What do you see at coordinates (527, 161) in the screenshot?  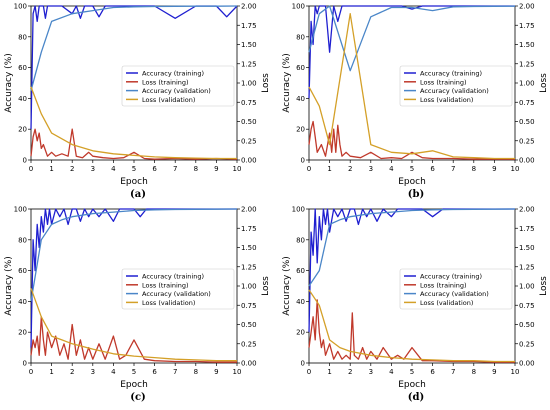 I see `y2-tick-label: 0.00` at bounding box center [527, 161].